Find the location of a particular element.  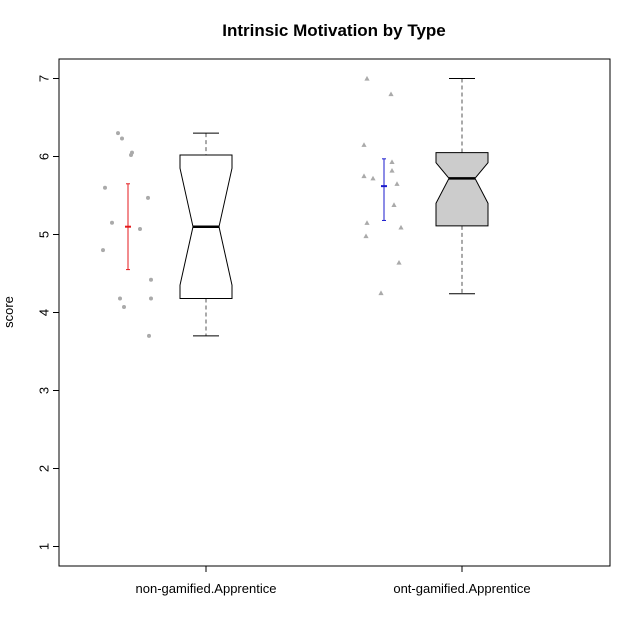

y-tick-label: 6 is located at coordinates (43, 156).